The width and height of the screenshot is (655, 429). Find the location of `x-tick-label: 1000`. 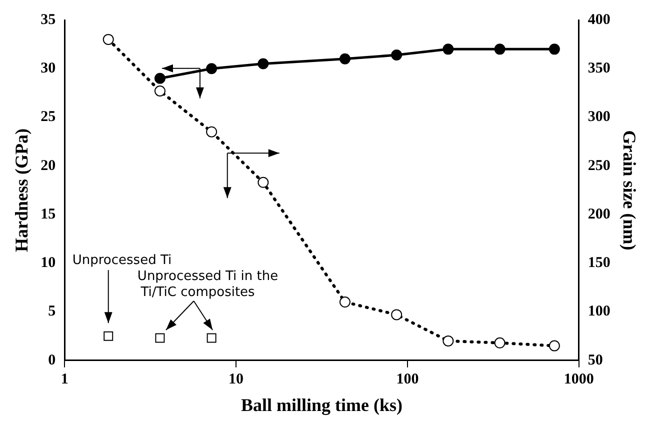

x-tick-label: 1000 is located at coordinates (579, 379).